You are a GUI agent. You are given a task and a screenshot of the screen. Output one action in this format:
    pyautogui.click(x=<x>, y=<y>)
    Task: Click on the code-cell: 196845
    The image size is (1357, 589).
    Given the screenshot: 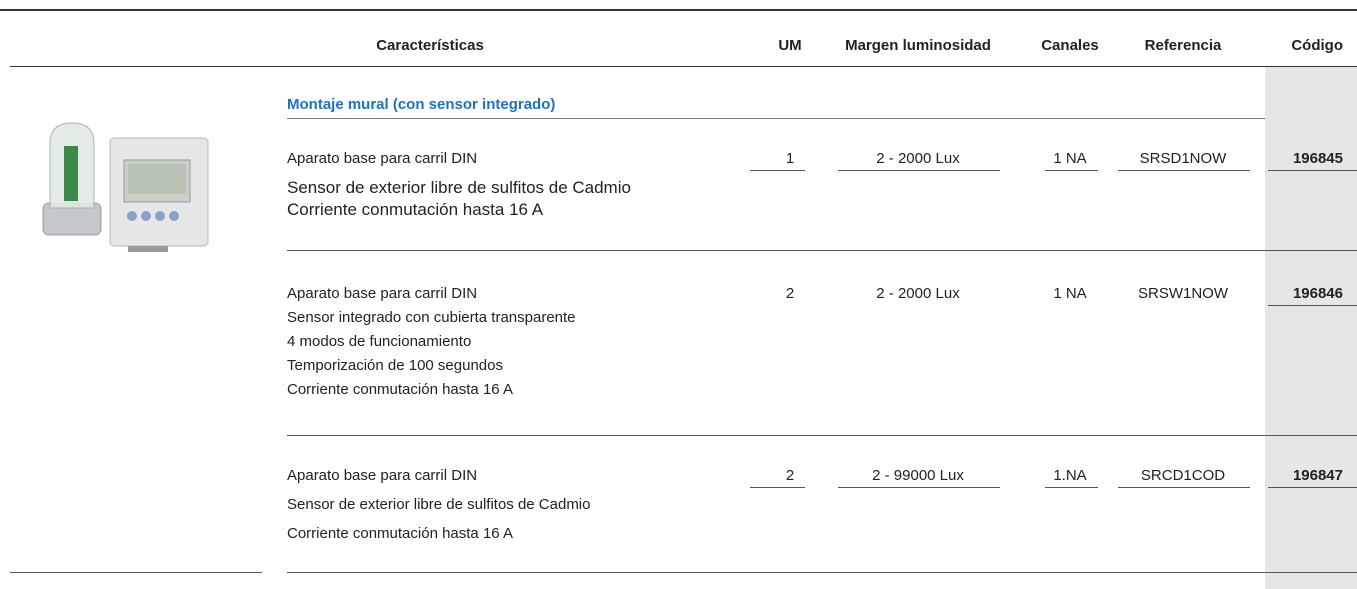 What is the action you would take?
    pyautogui.click(x=1317, y=158)
    